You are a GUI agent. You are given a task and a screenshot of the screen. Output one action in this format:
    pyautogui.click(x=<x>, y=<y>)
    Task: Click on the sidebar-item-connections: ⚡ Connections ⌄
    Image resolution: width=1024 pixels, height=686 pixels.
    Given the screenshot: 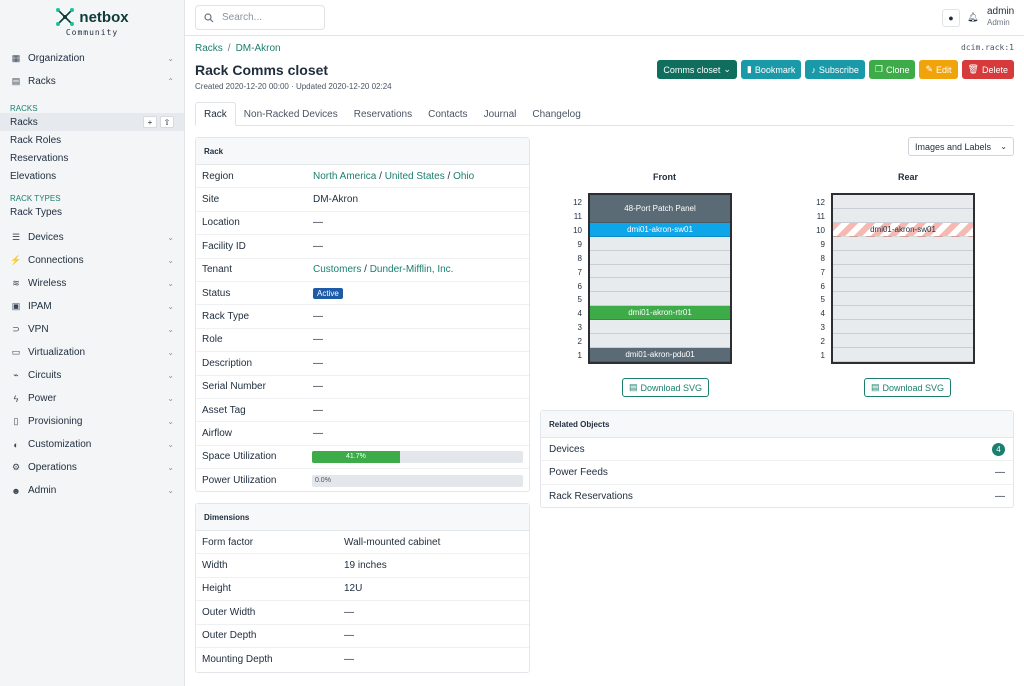 What is the action you would take?
    pyautogui.click(x=92, y=260)
    